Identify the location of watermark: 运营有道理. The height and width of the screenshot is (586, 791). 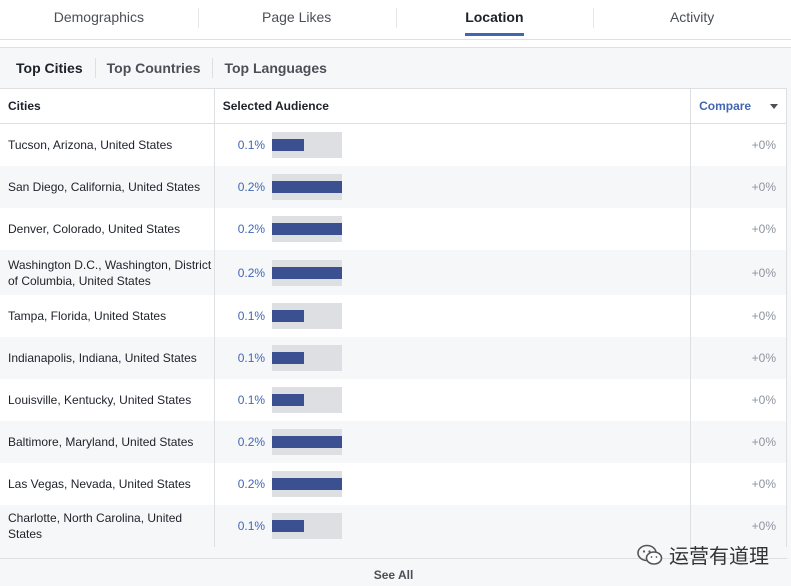
(703, 554).